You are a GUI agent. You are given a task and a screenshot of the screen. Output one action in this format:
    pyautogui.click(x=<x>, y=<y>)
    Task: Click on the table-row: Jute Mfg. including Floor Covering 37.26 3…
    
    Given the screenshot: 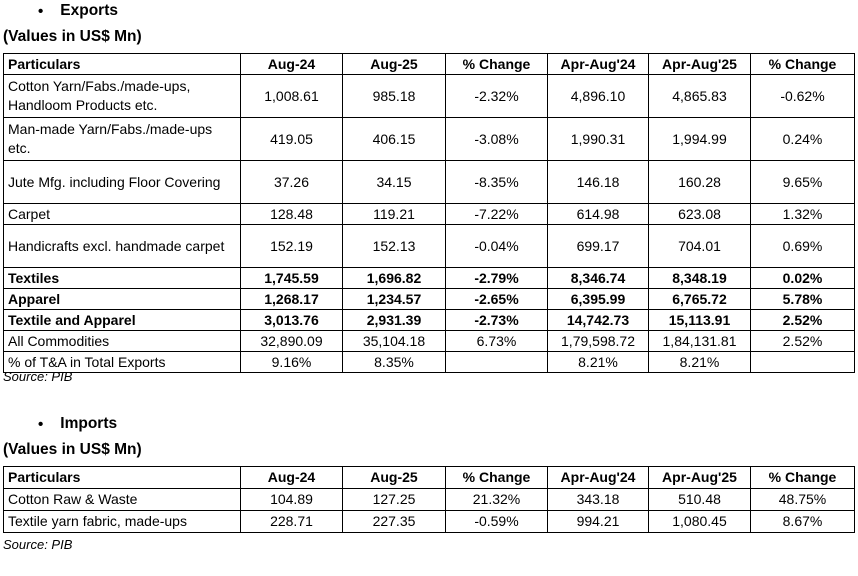 What is the action you would take?
    pyautogui.click(x=429, y=182)
    